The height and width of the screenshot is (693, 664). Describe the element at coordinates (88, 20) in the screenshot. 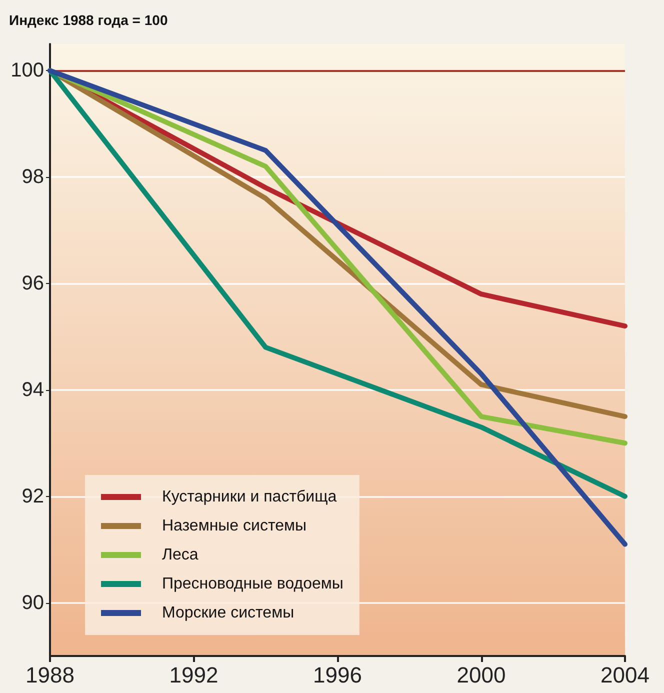

I see `y-axis-title: Индекс 1988 года = 100` at that location.